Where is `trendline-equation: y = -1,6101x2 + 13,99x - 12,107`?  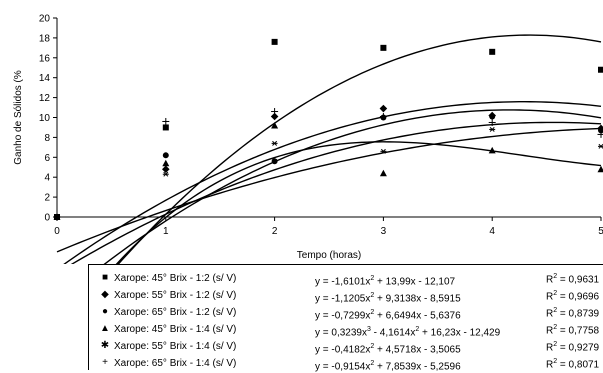 trendline-equation: y = -1,6101x2 + 13,99x - 12,107 is located at coordinates (385, 281).